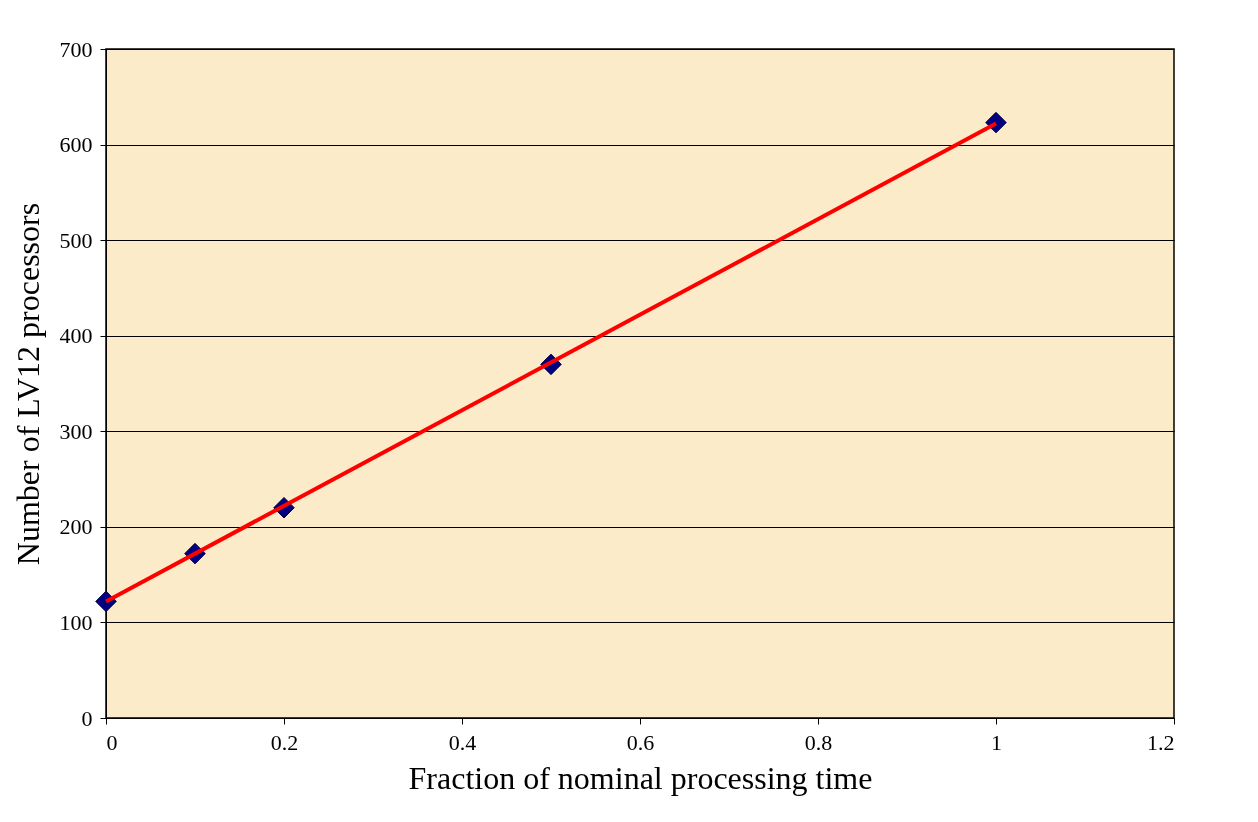 The height and width of the screenshot is (822, 1258). Describe the element at coordinates (27, 384) in the screenshot. I see `y-axis-title: Number of LV12 processors` at that location.